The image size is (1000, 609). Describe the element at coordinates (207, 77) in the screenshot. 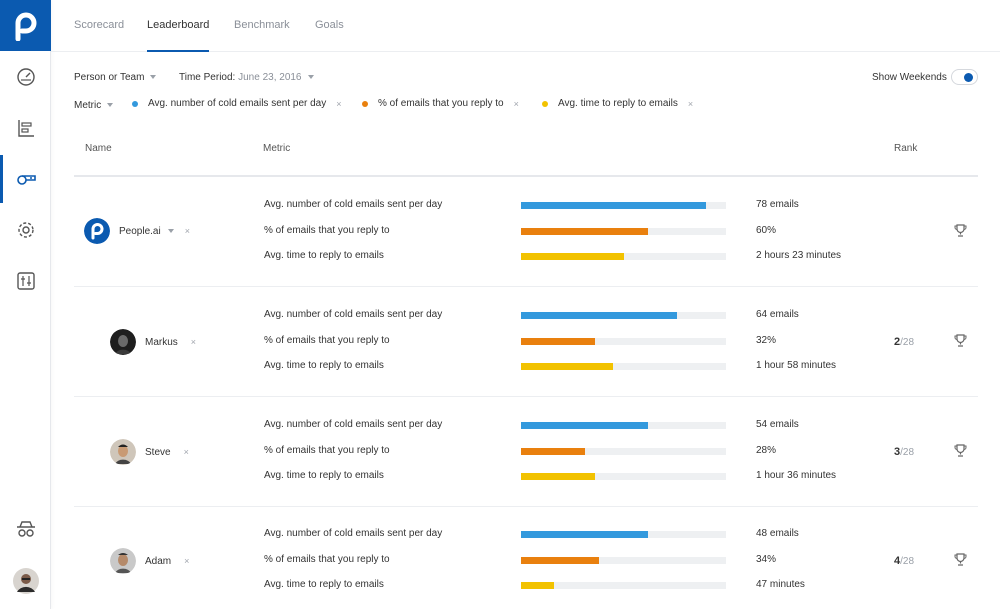

I see `time-period-label: Time Period:` at that location.